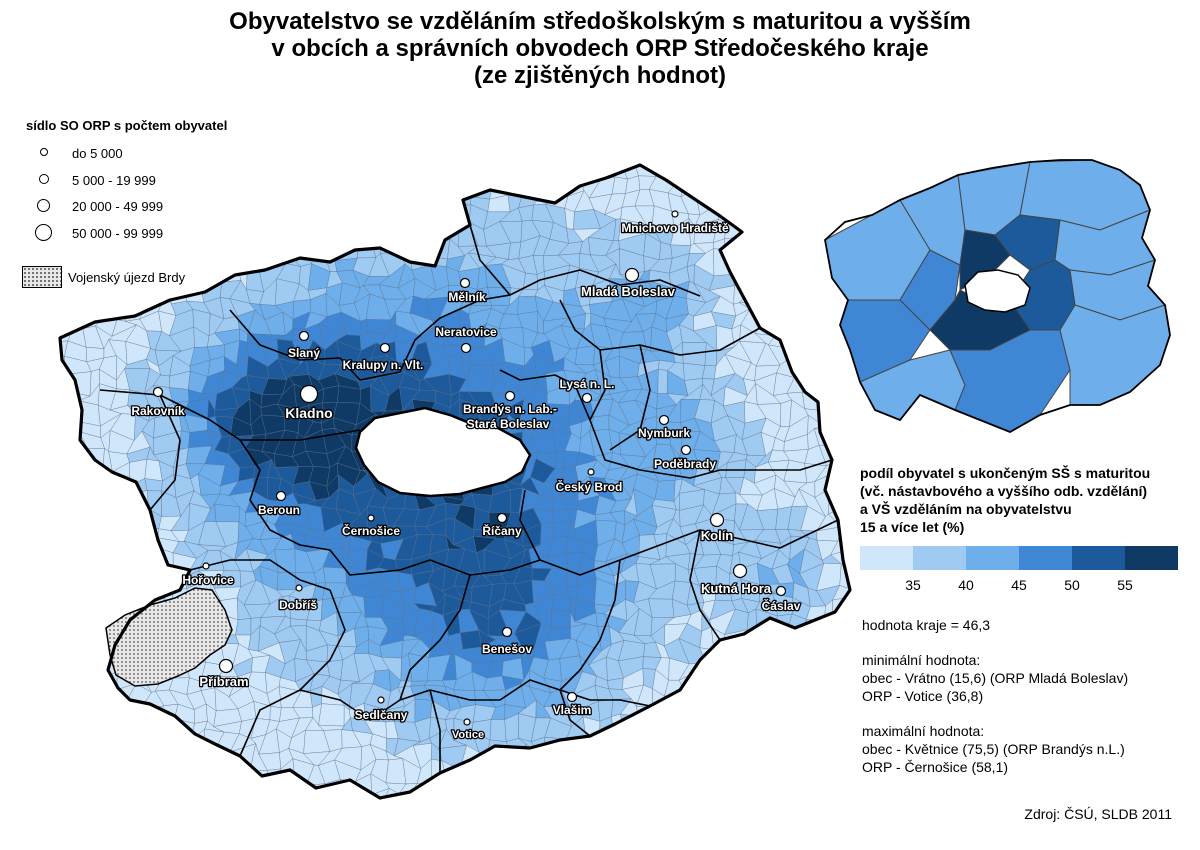  What do you see at coordinates (1114, 355) in the screenshot?
I see `inset-orp-kutna-hora` at bounding box center [1114, 355].